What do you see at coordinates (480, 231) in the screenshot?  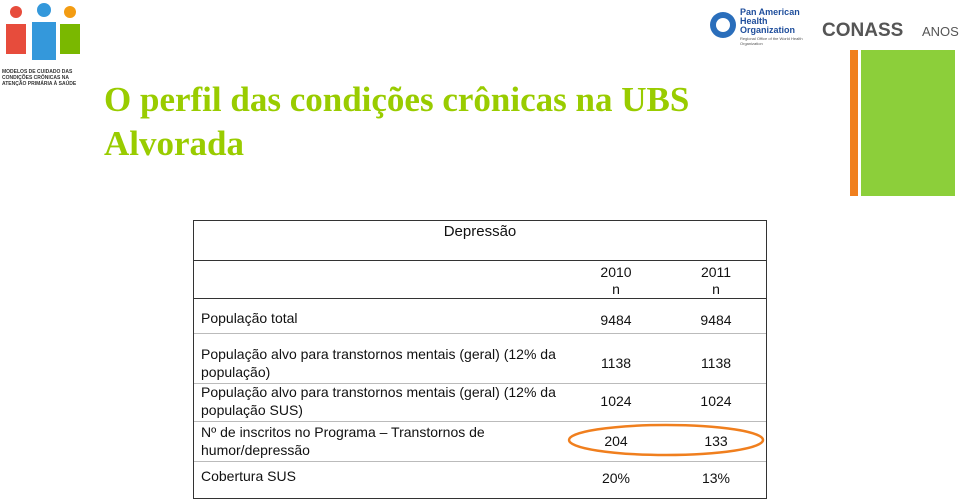 I see `table-caption: Depressão` at bounding box center [480, 231].